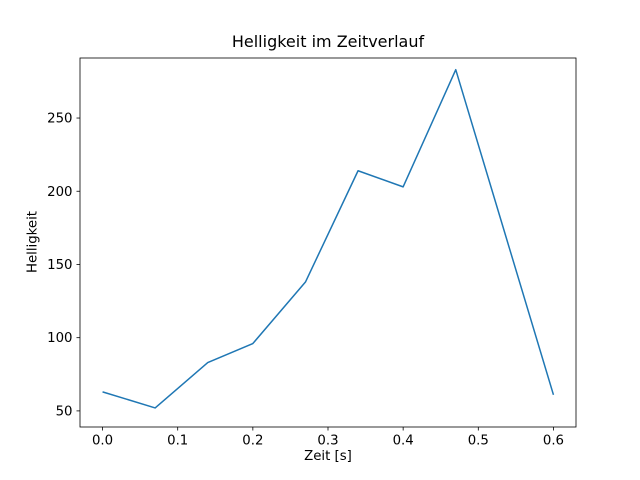 The height and width of the screenshot is (480, 640). What do you see at coordinates (327, 441) in the screenshot?
I see `x-tick-label: 0.3` at bounding box center [327, 441].